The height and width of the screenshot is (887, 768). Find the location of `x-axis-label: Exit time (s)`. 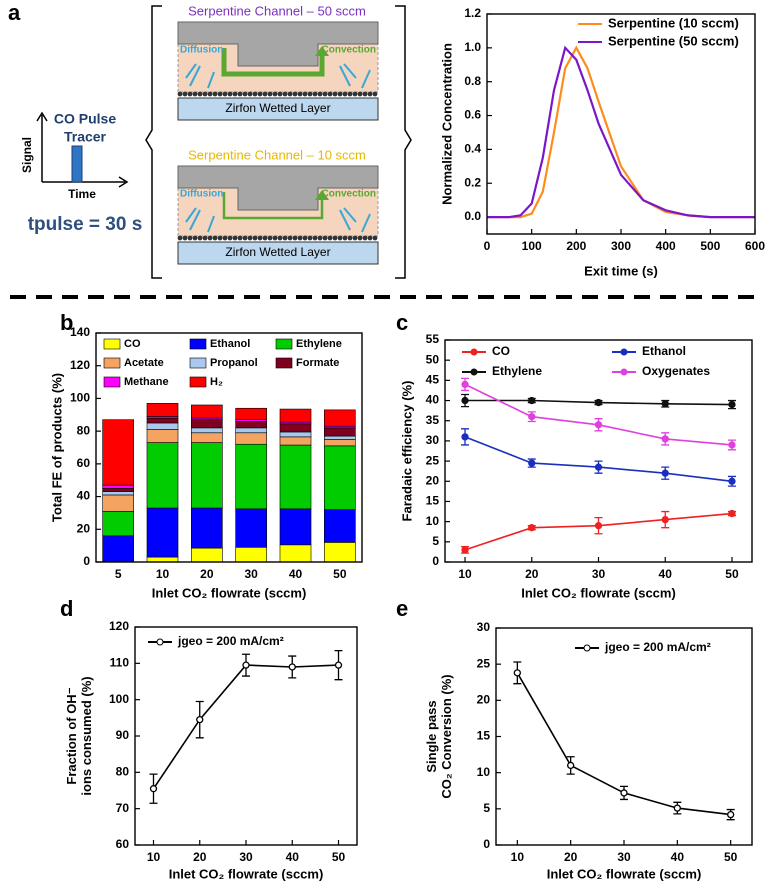

x-axis-label: Exit time (s) is located at coordinates (621, 270).